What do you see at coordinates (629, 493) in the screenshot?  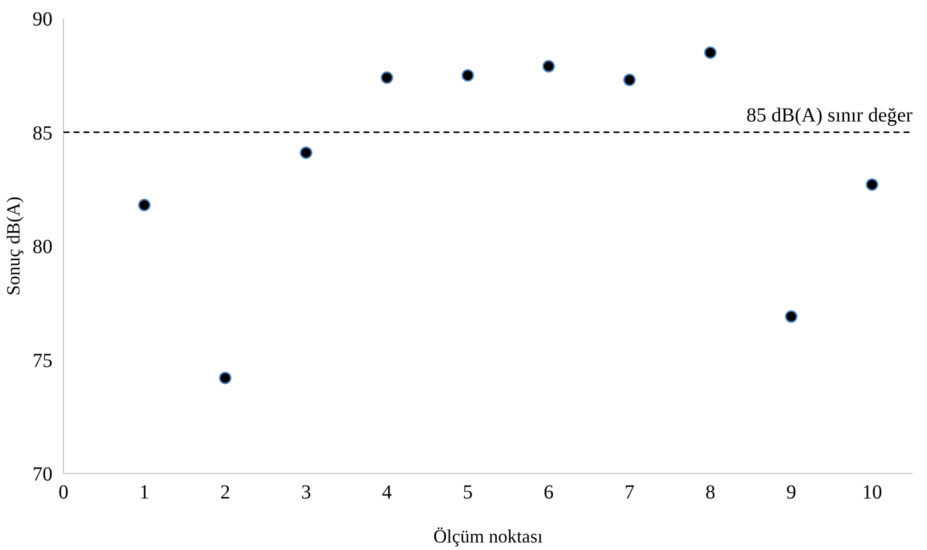 I see `x-tick-label: 7` at bounding box center [629, 493].